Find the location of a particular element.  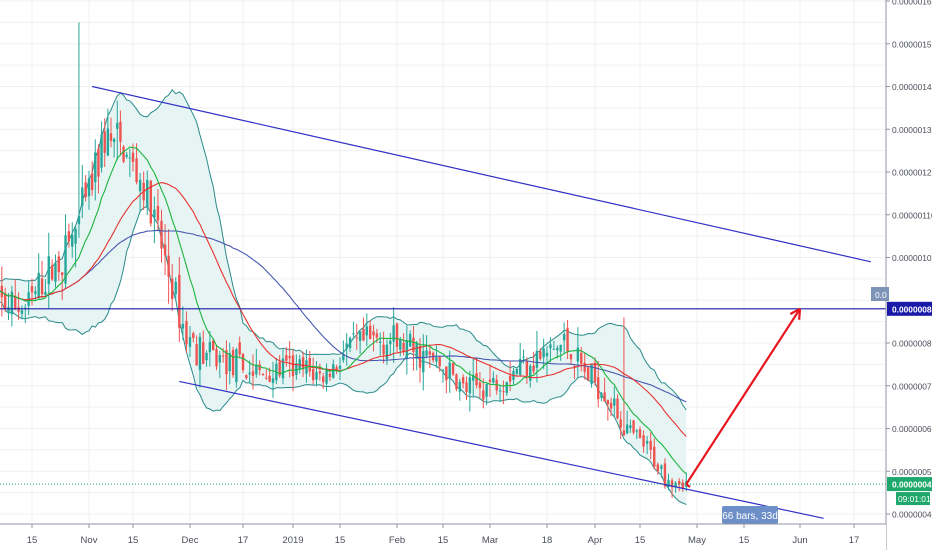

arrow-head-right is located at coordinates (795, 311).